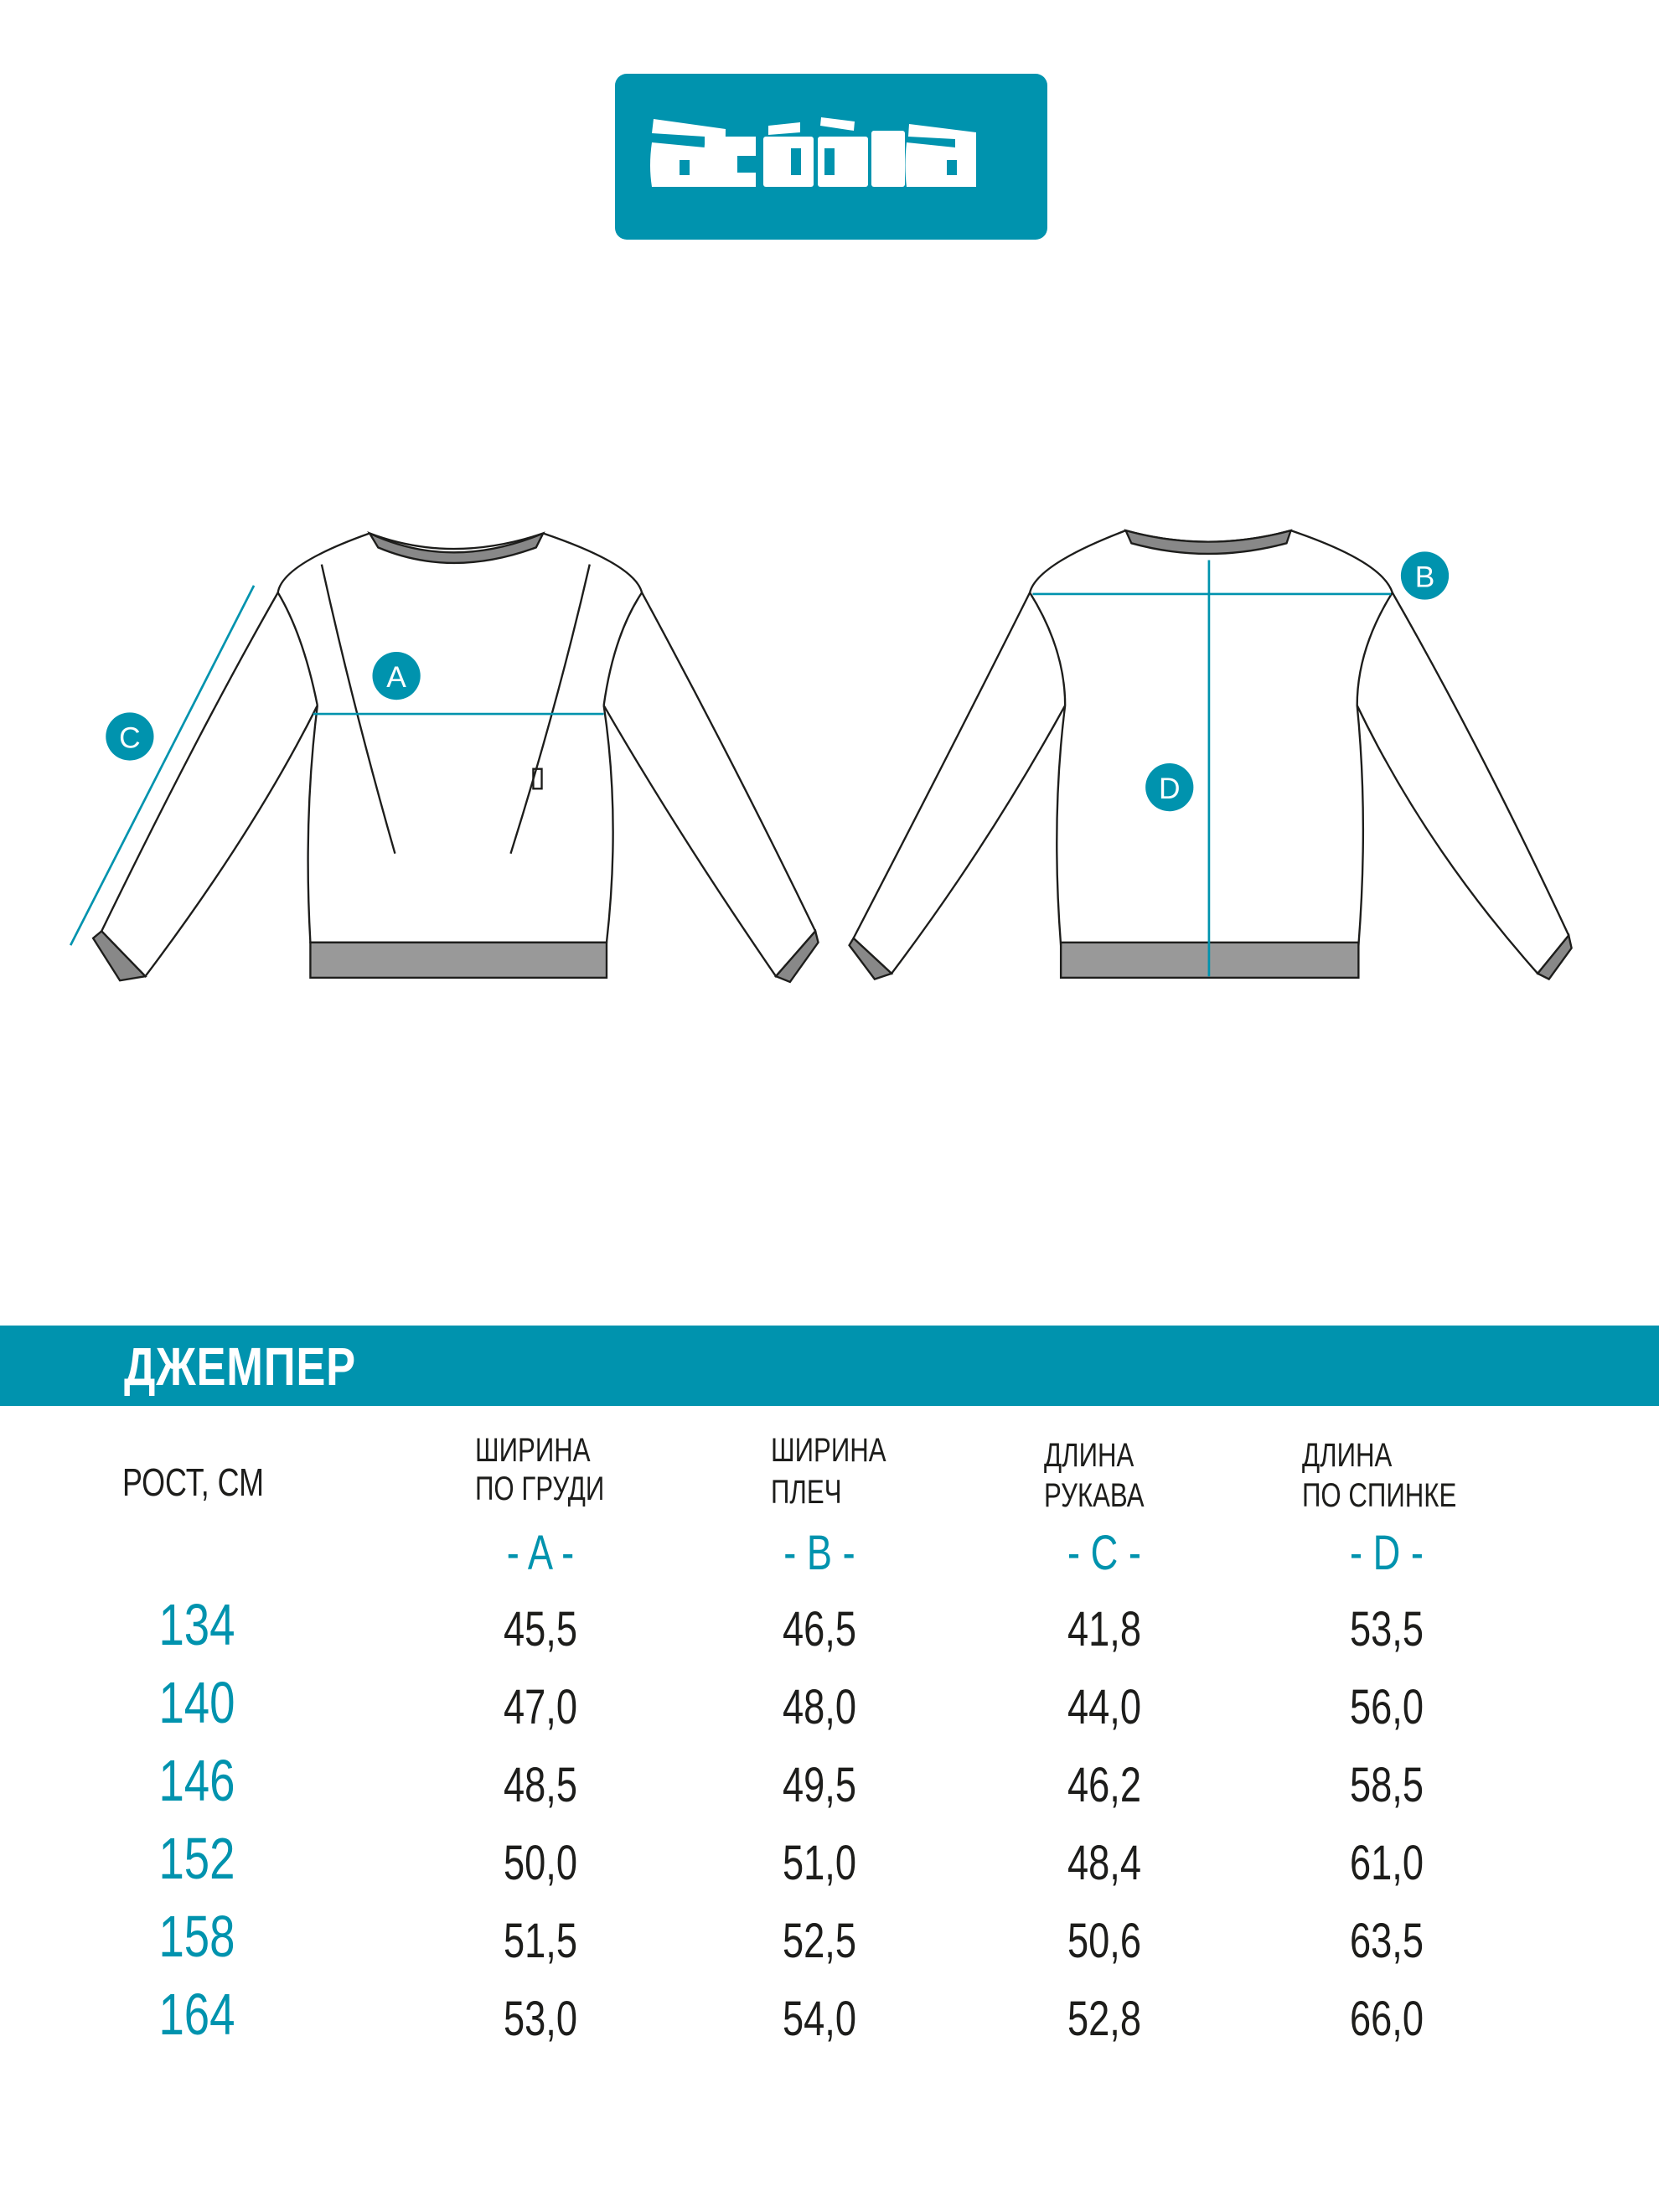 The image size is (1659, 2212). I want to click on front-view, so click(455, 757).